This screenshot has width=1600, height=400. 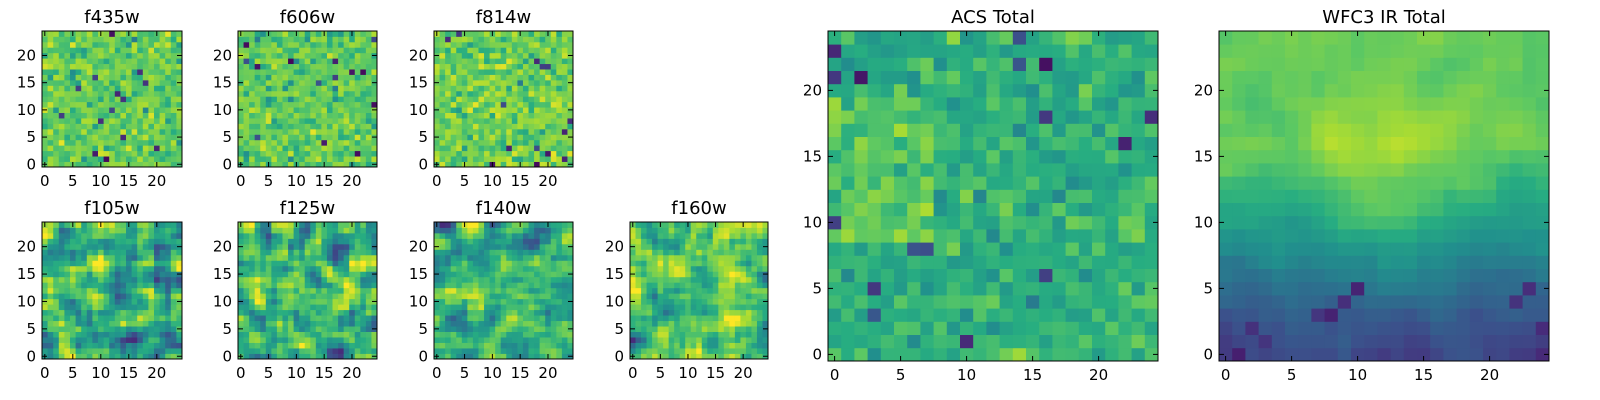 What do you see at coordinates (661, 373) in the screenshot?
I see `x-tick-label: 5` at bounding box center [661, 373].